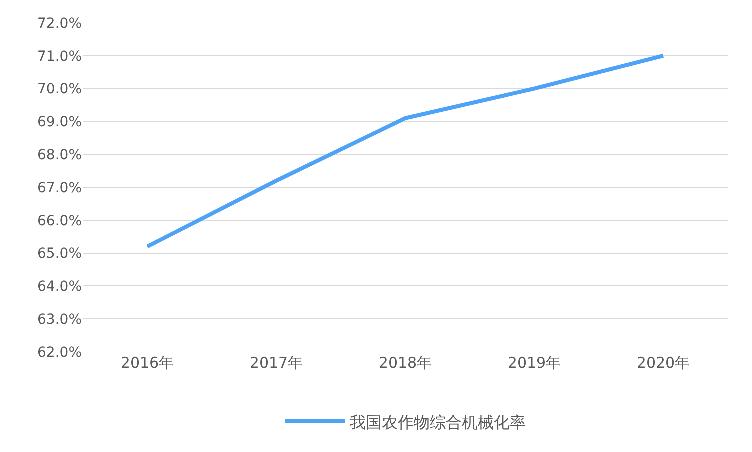  Describe the element at coordinates (60, 320) in the screenshot. I see `y-tick-label: 63.0%` at that location.